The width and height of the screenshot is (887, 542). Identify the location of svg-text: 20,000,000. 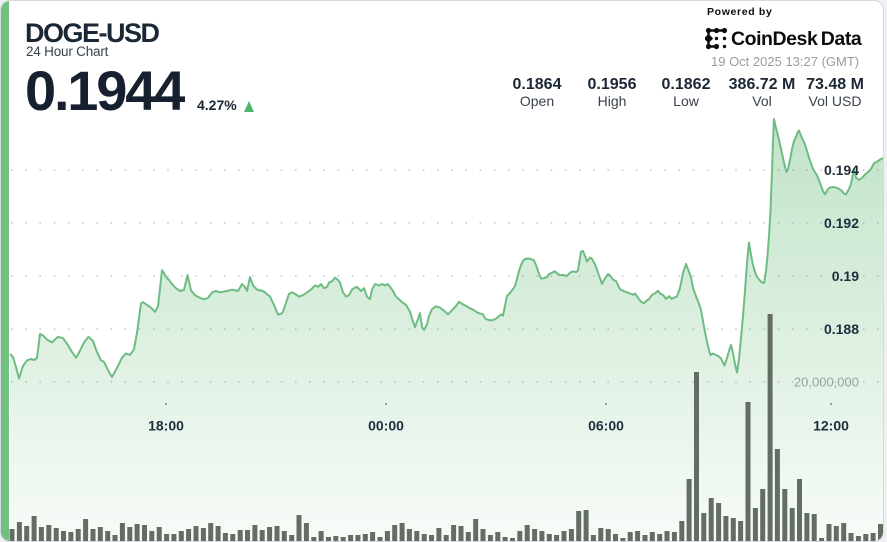
(826, 382).